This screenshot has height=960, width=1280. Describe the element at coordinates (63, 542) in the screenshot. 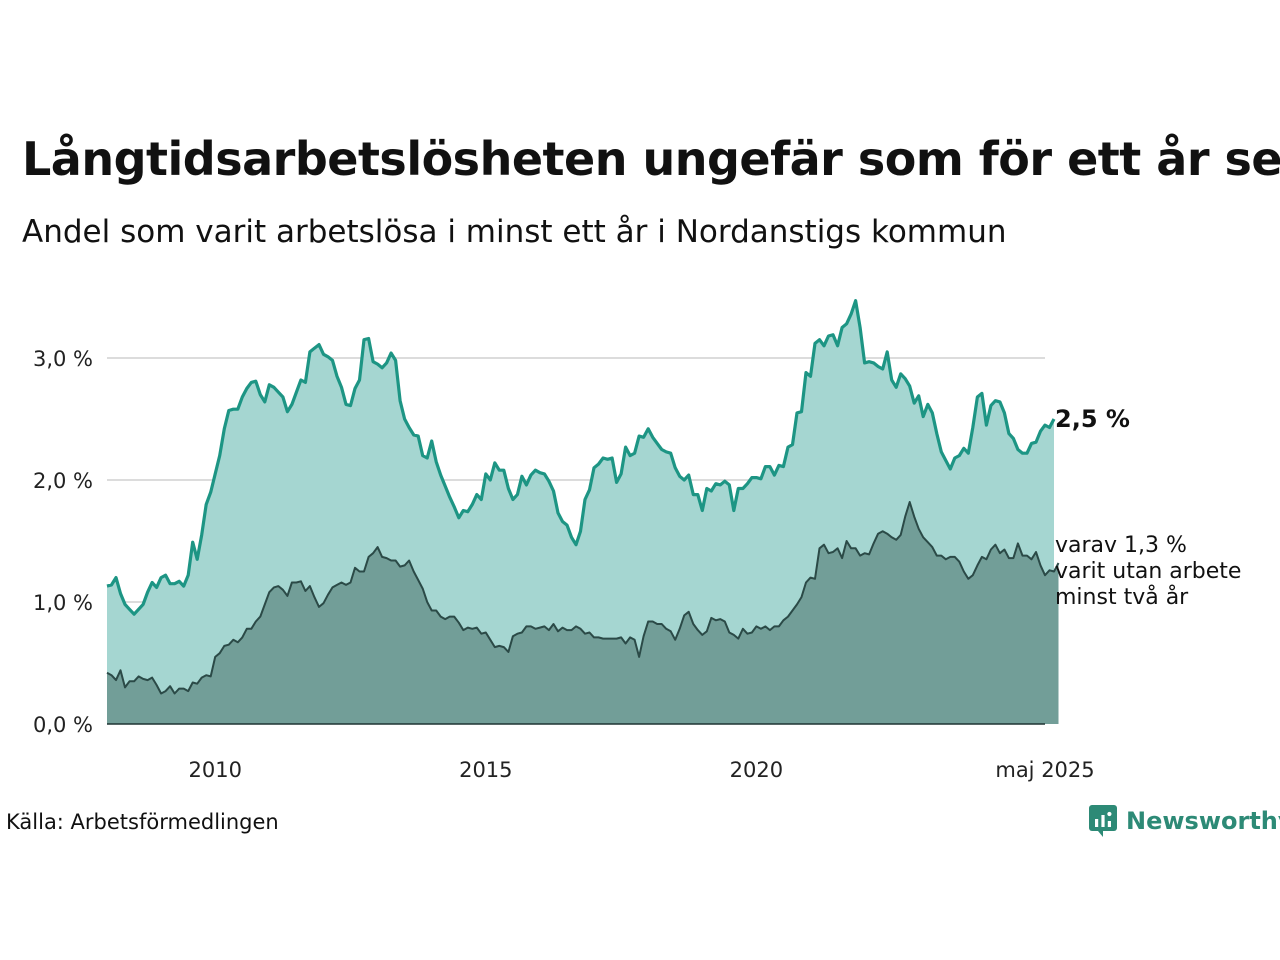

I see `y-axis-ticks: 0,0 % 1,0 % 2,0 % 3,0 %` at that location.